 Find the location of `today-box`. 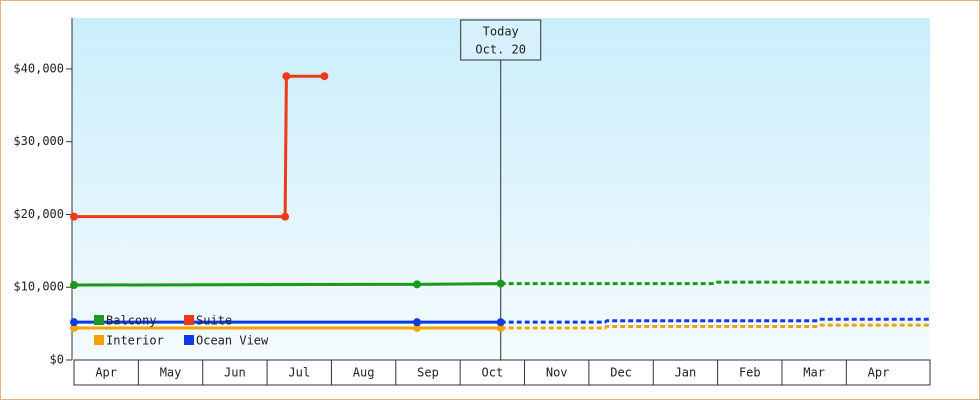

today-box is located at coordinates (501, 40).